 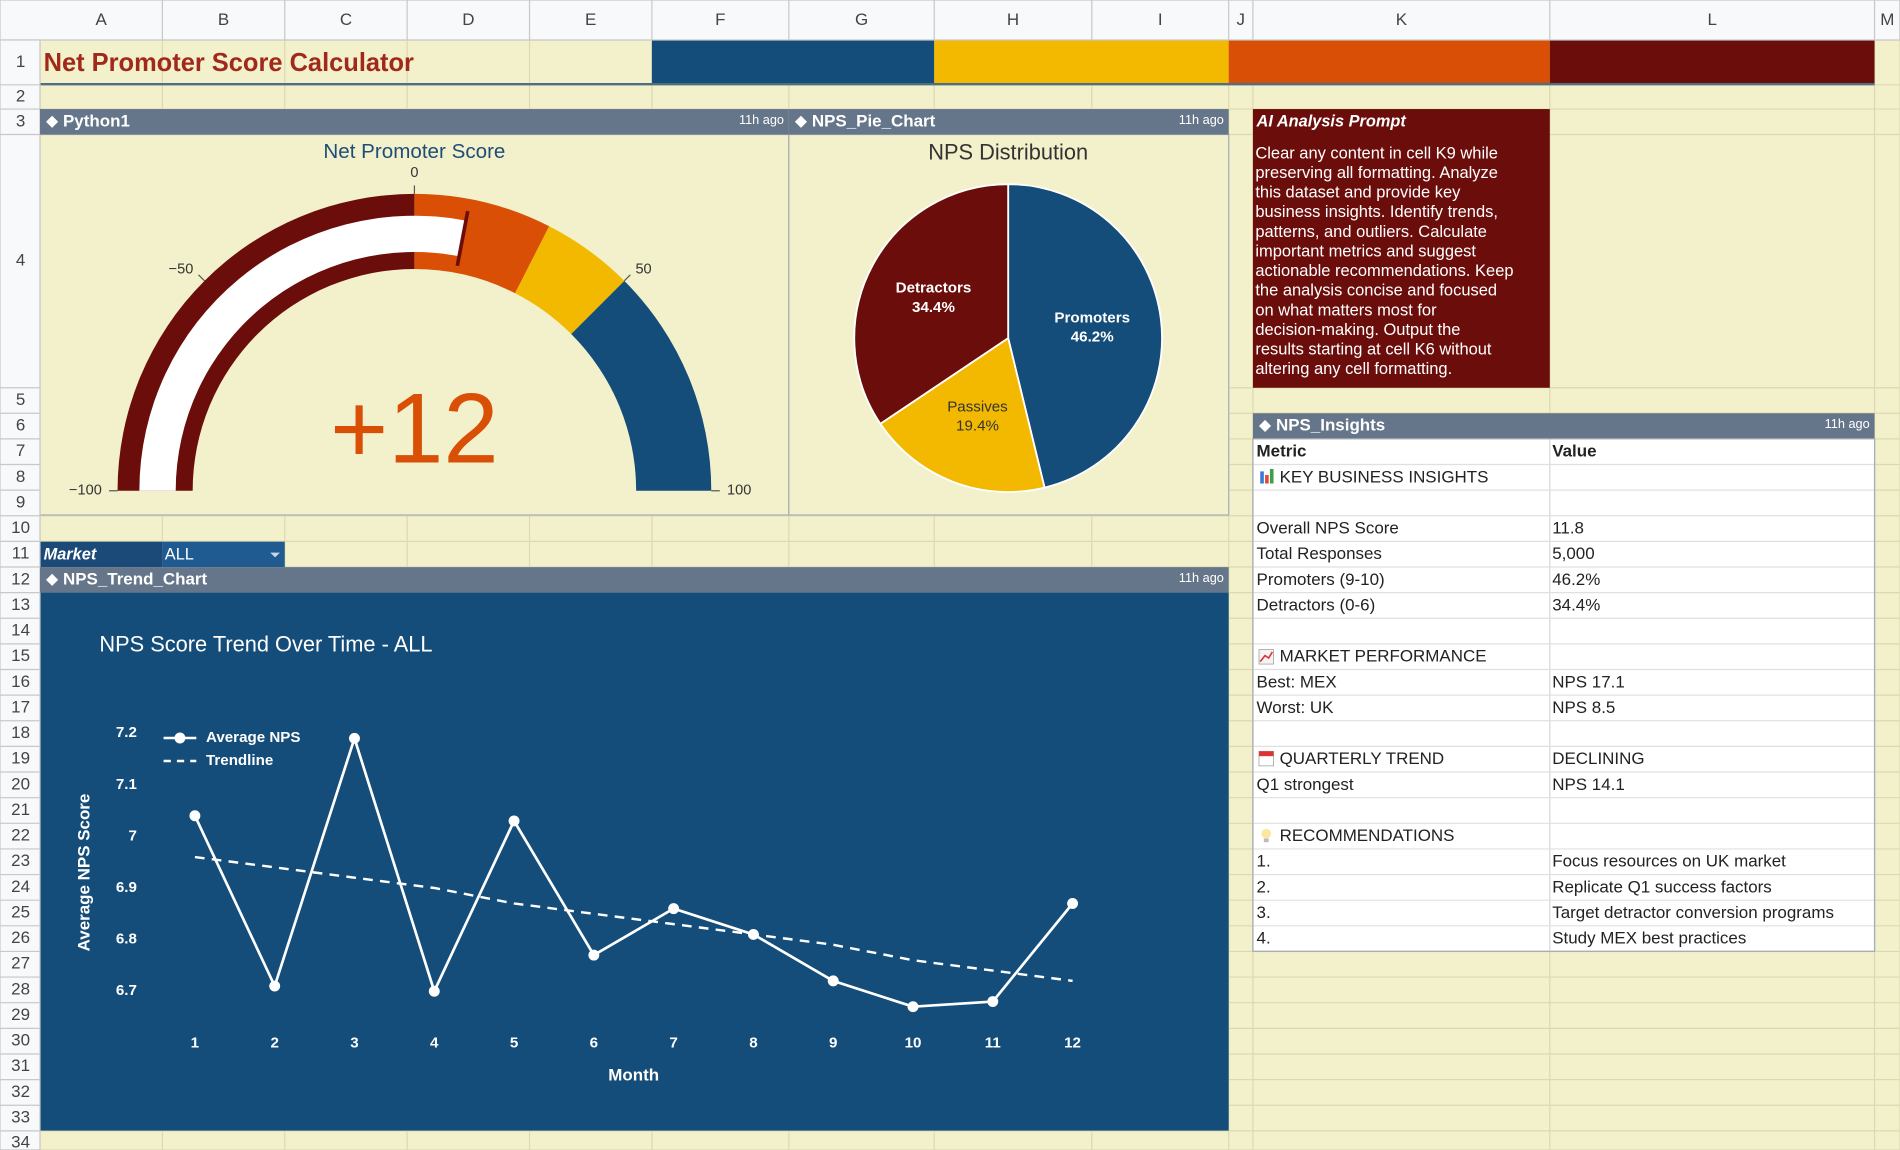 What do you see at coordinates (950, 20) in the screenshot?
I see `column-header-bar` at bounding box center [950, 20].